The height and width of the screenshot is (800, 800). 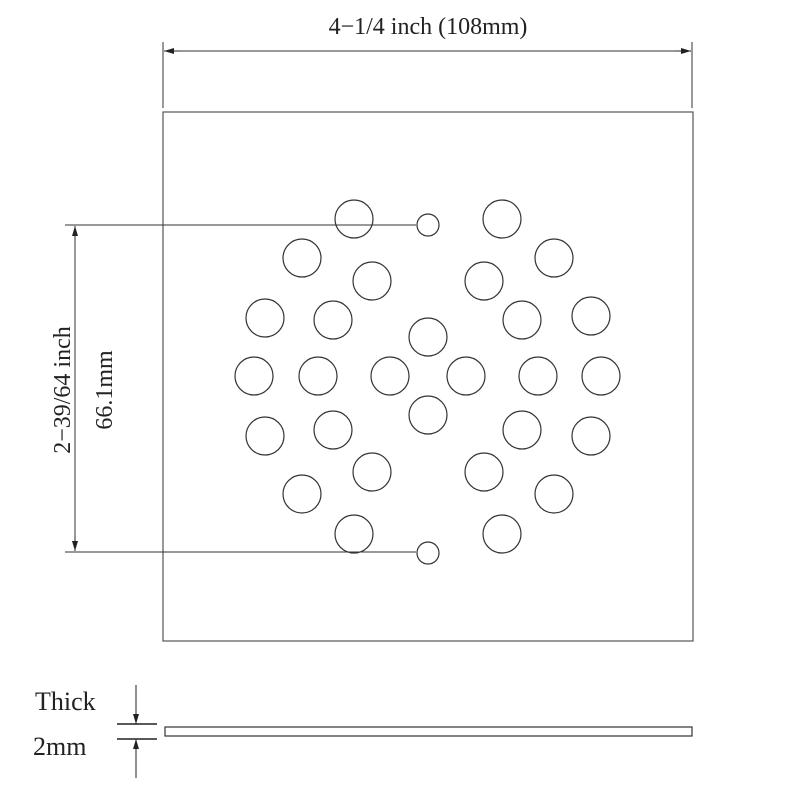 I want to click on screw-hole-top, so click(x=428, y=225).